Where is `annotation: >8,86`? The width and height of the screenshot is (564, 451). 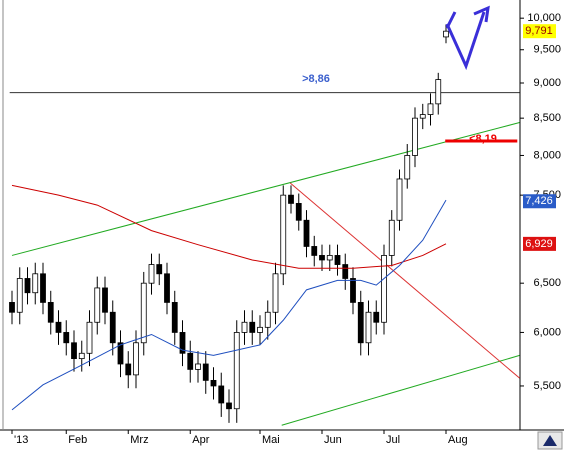 annotation: >8,86 is located at coordinates (316, 79).